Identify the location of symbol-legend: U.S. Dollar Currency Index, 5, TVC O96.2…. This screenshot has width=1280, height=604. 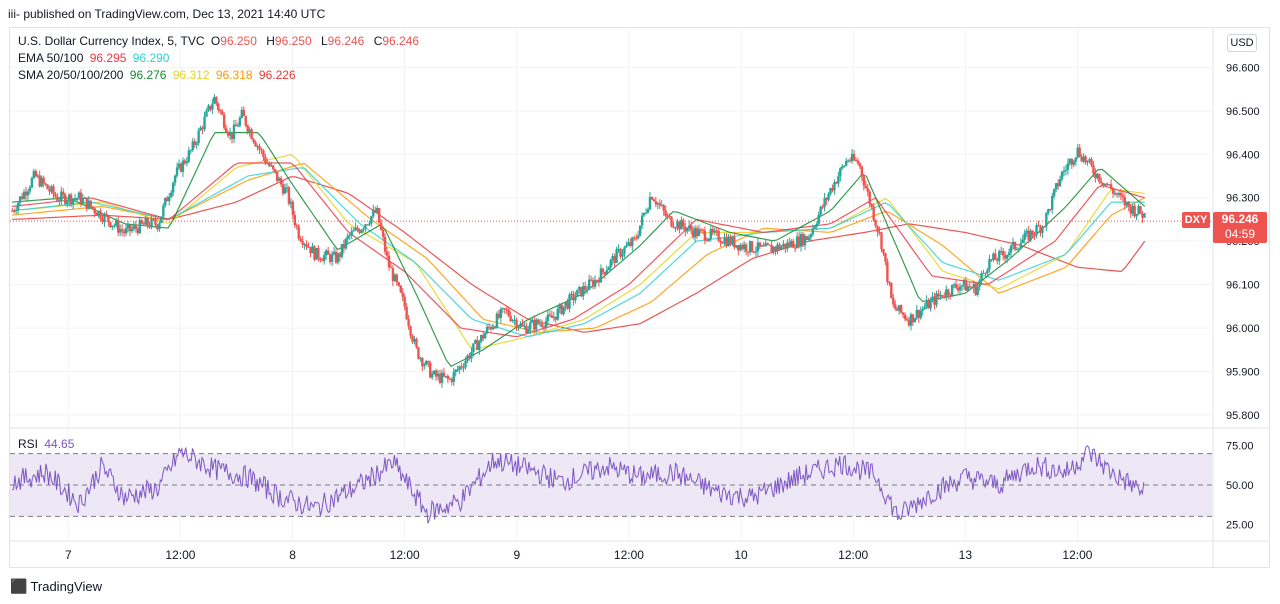
(221, 41).